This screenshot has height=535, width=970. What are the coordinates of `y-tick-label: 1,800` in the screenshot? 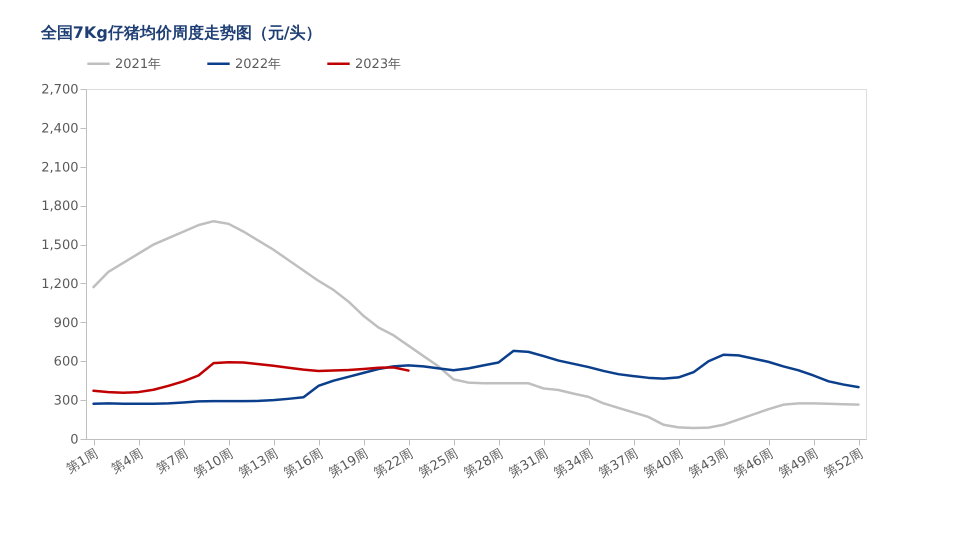 It's located at (59, 206).